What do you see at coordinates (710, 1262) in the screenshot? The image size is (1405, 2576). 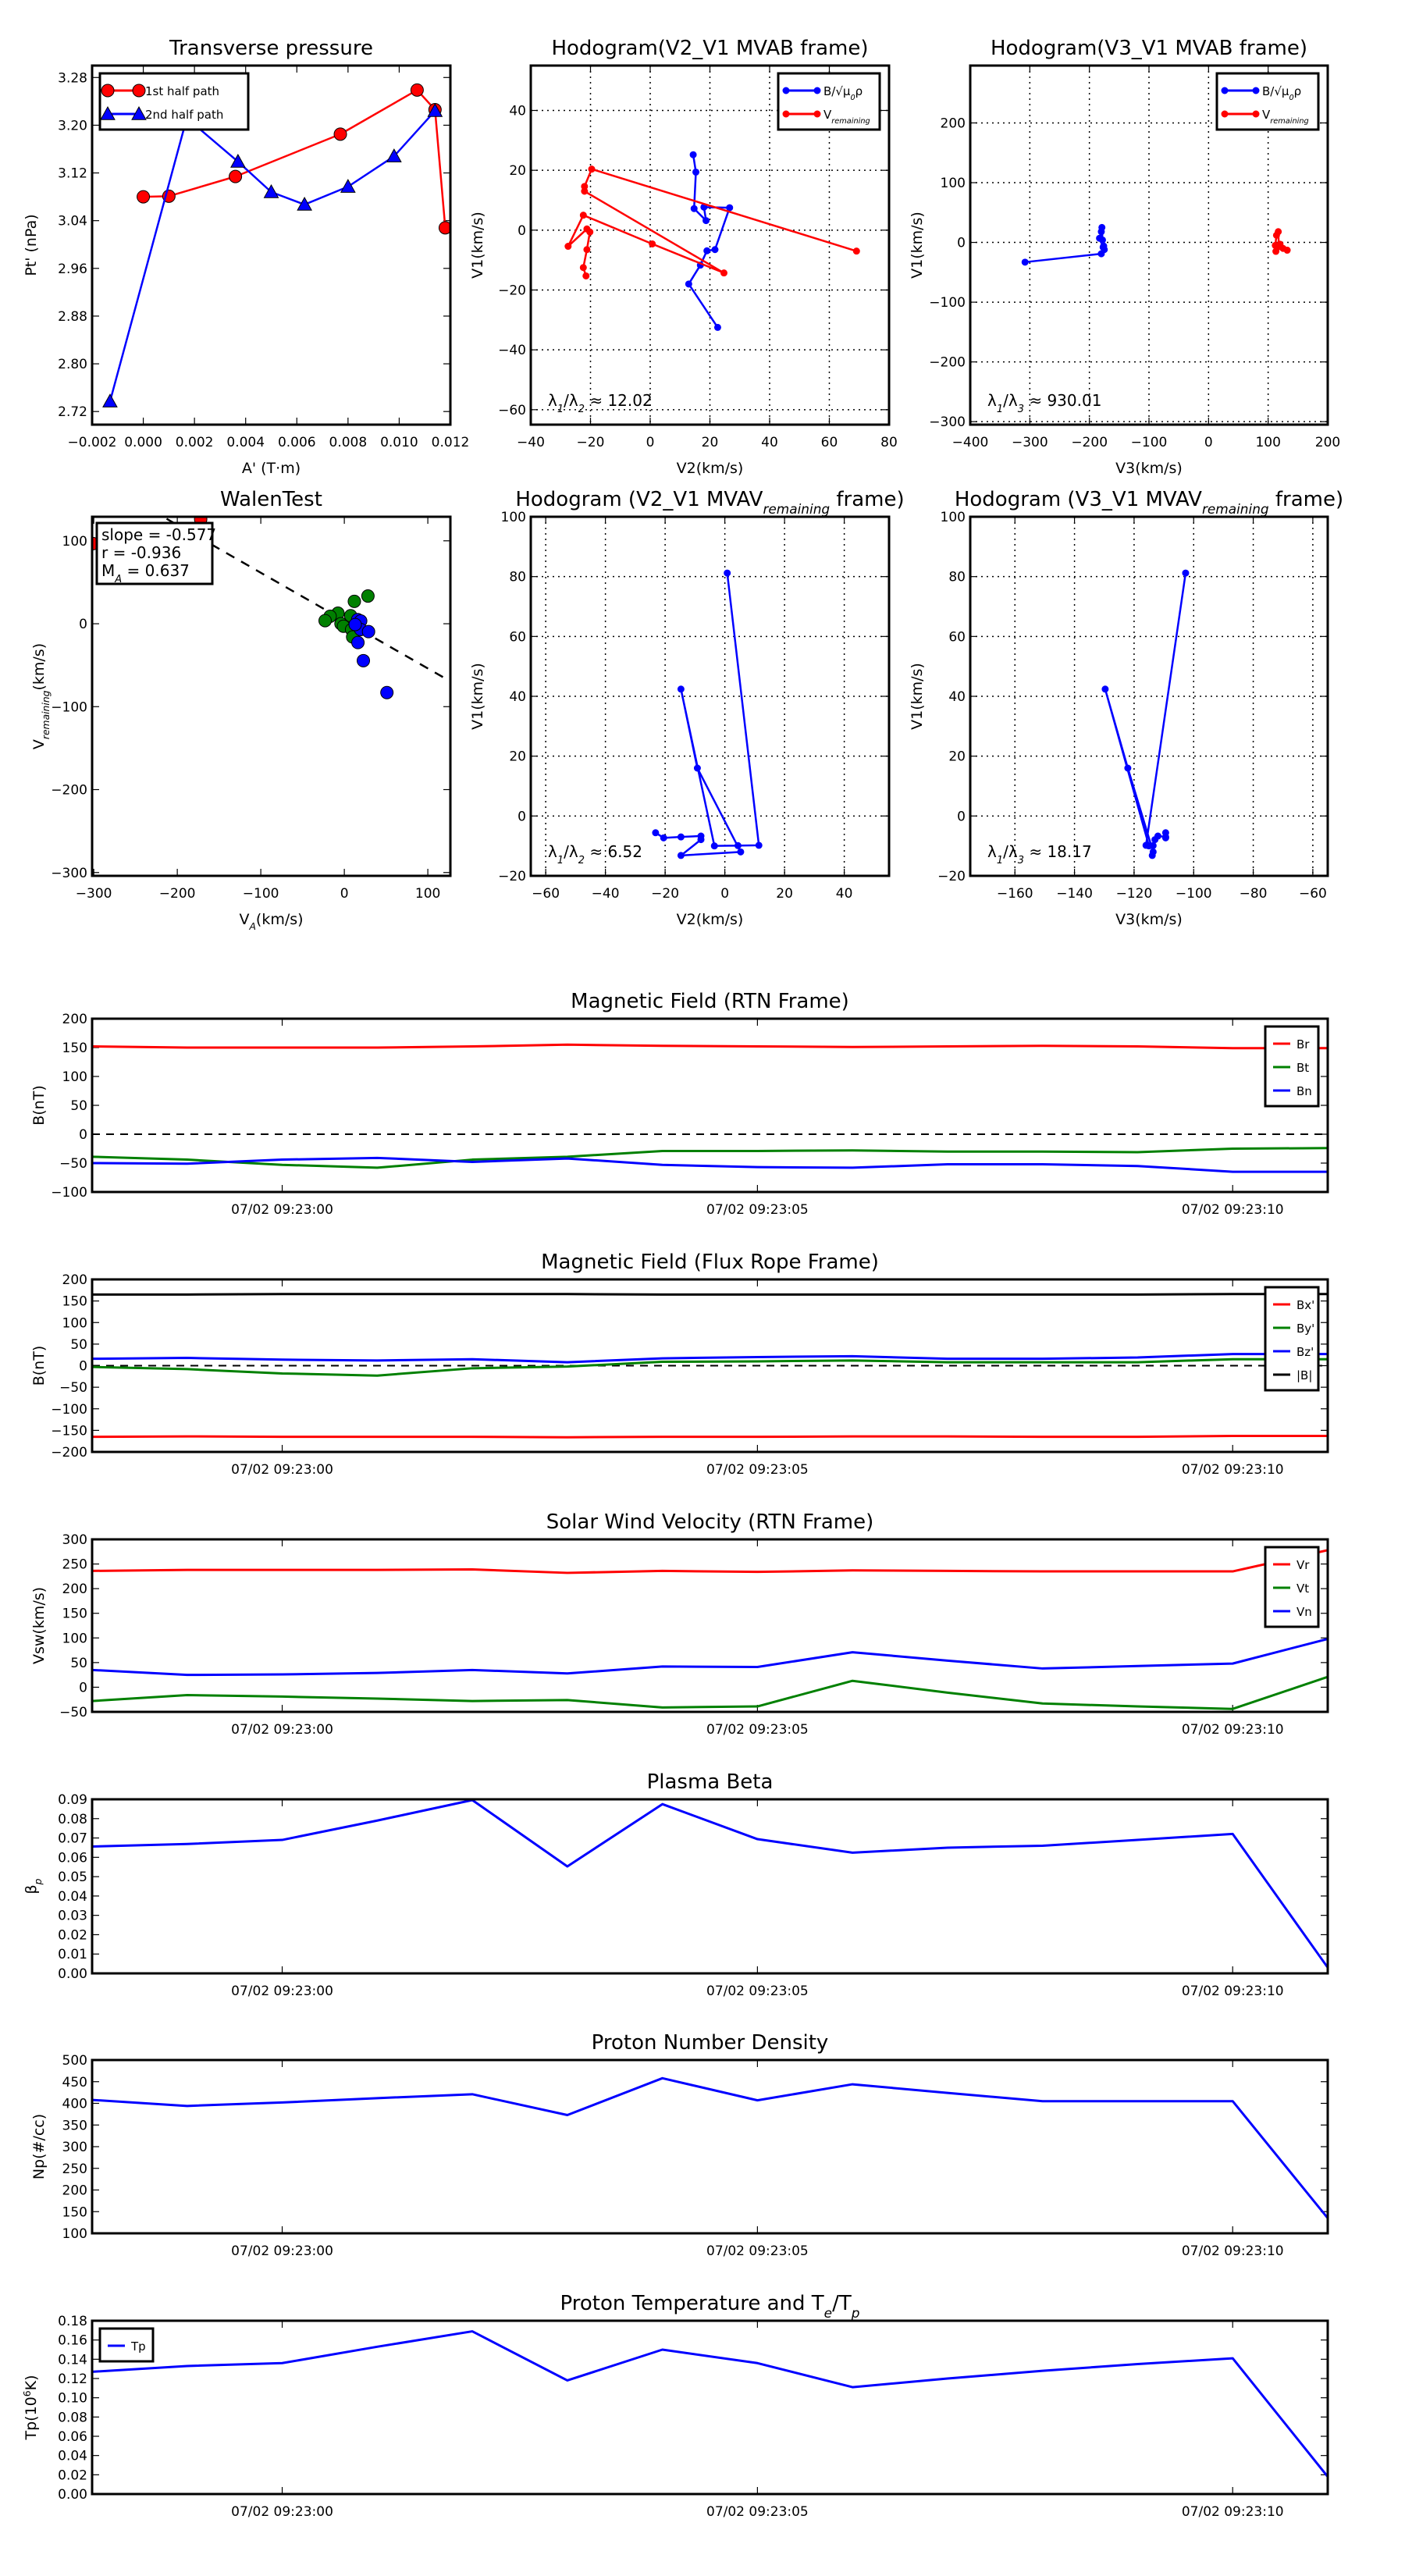 I see `chart-title: Magnetic Field (Flux Rope Frame)` at bounding box center [710, 1262].